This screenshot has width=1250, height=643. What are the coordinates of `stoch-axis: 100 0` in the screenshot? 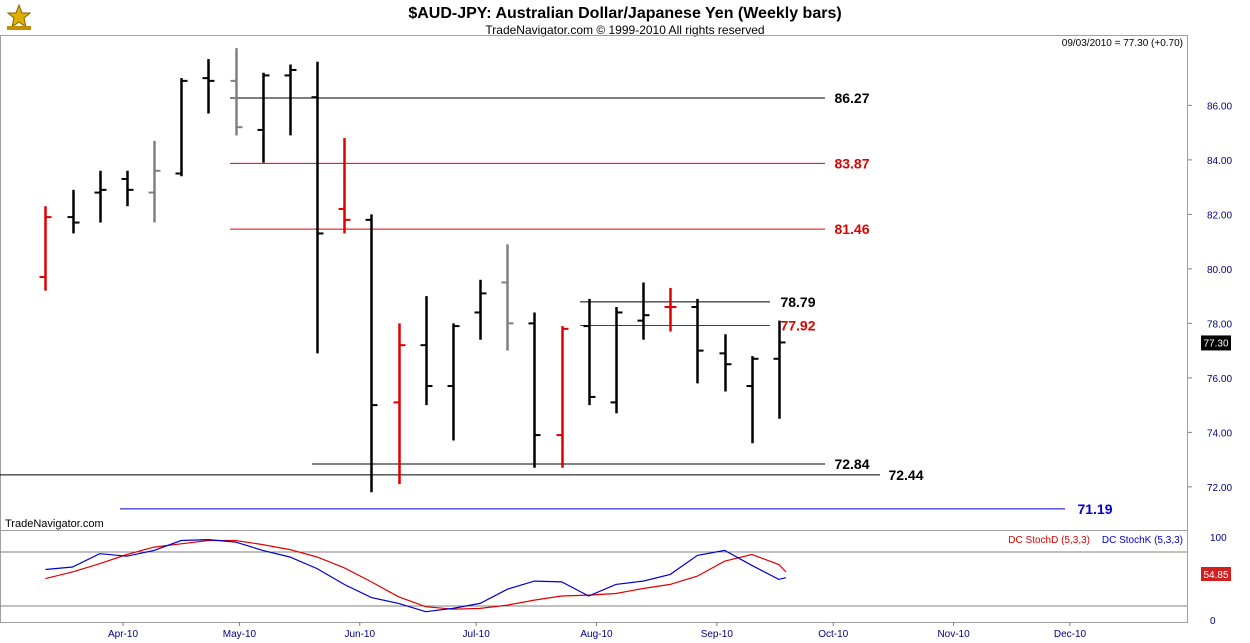 It's located at (1218, 580).